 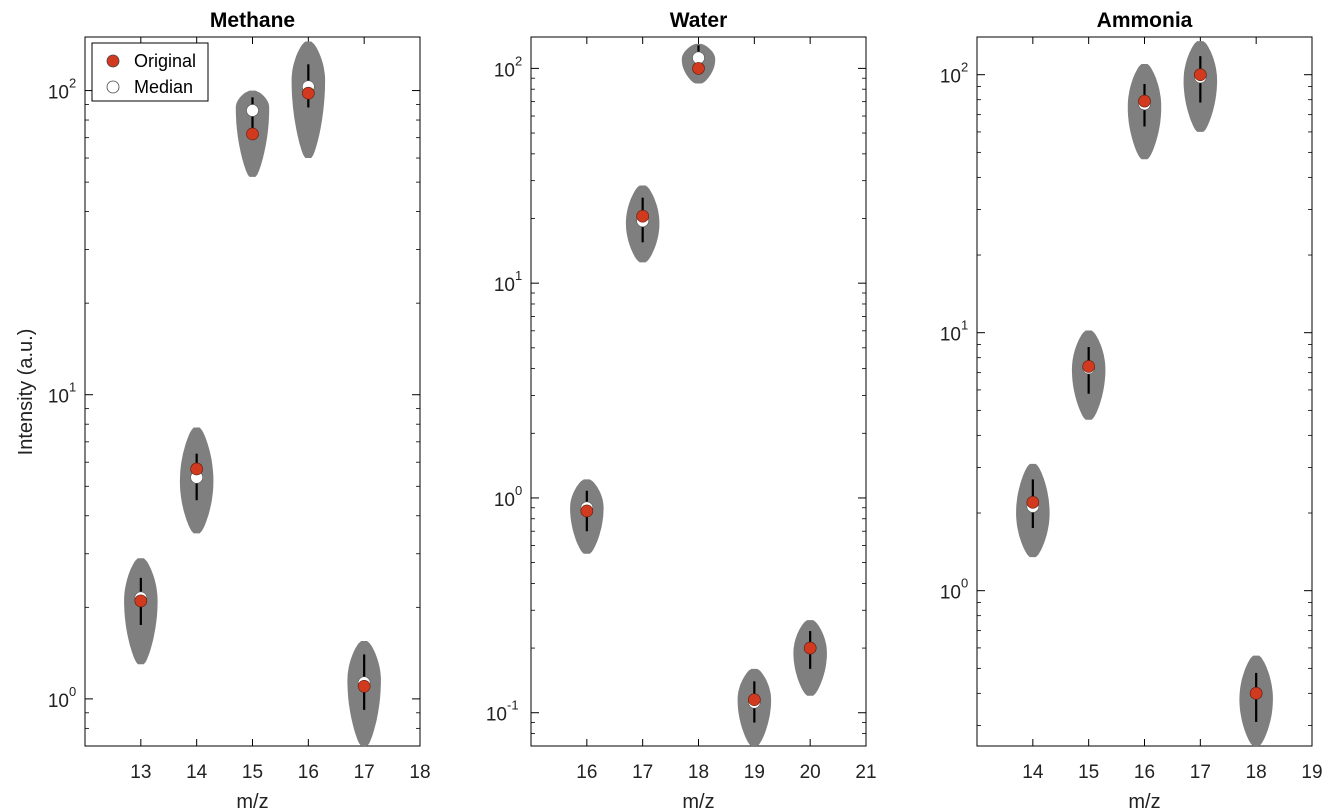 I want to click on panel-title: Ammonia, so click(x=1145, y=20).